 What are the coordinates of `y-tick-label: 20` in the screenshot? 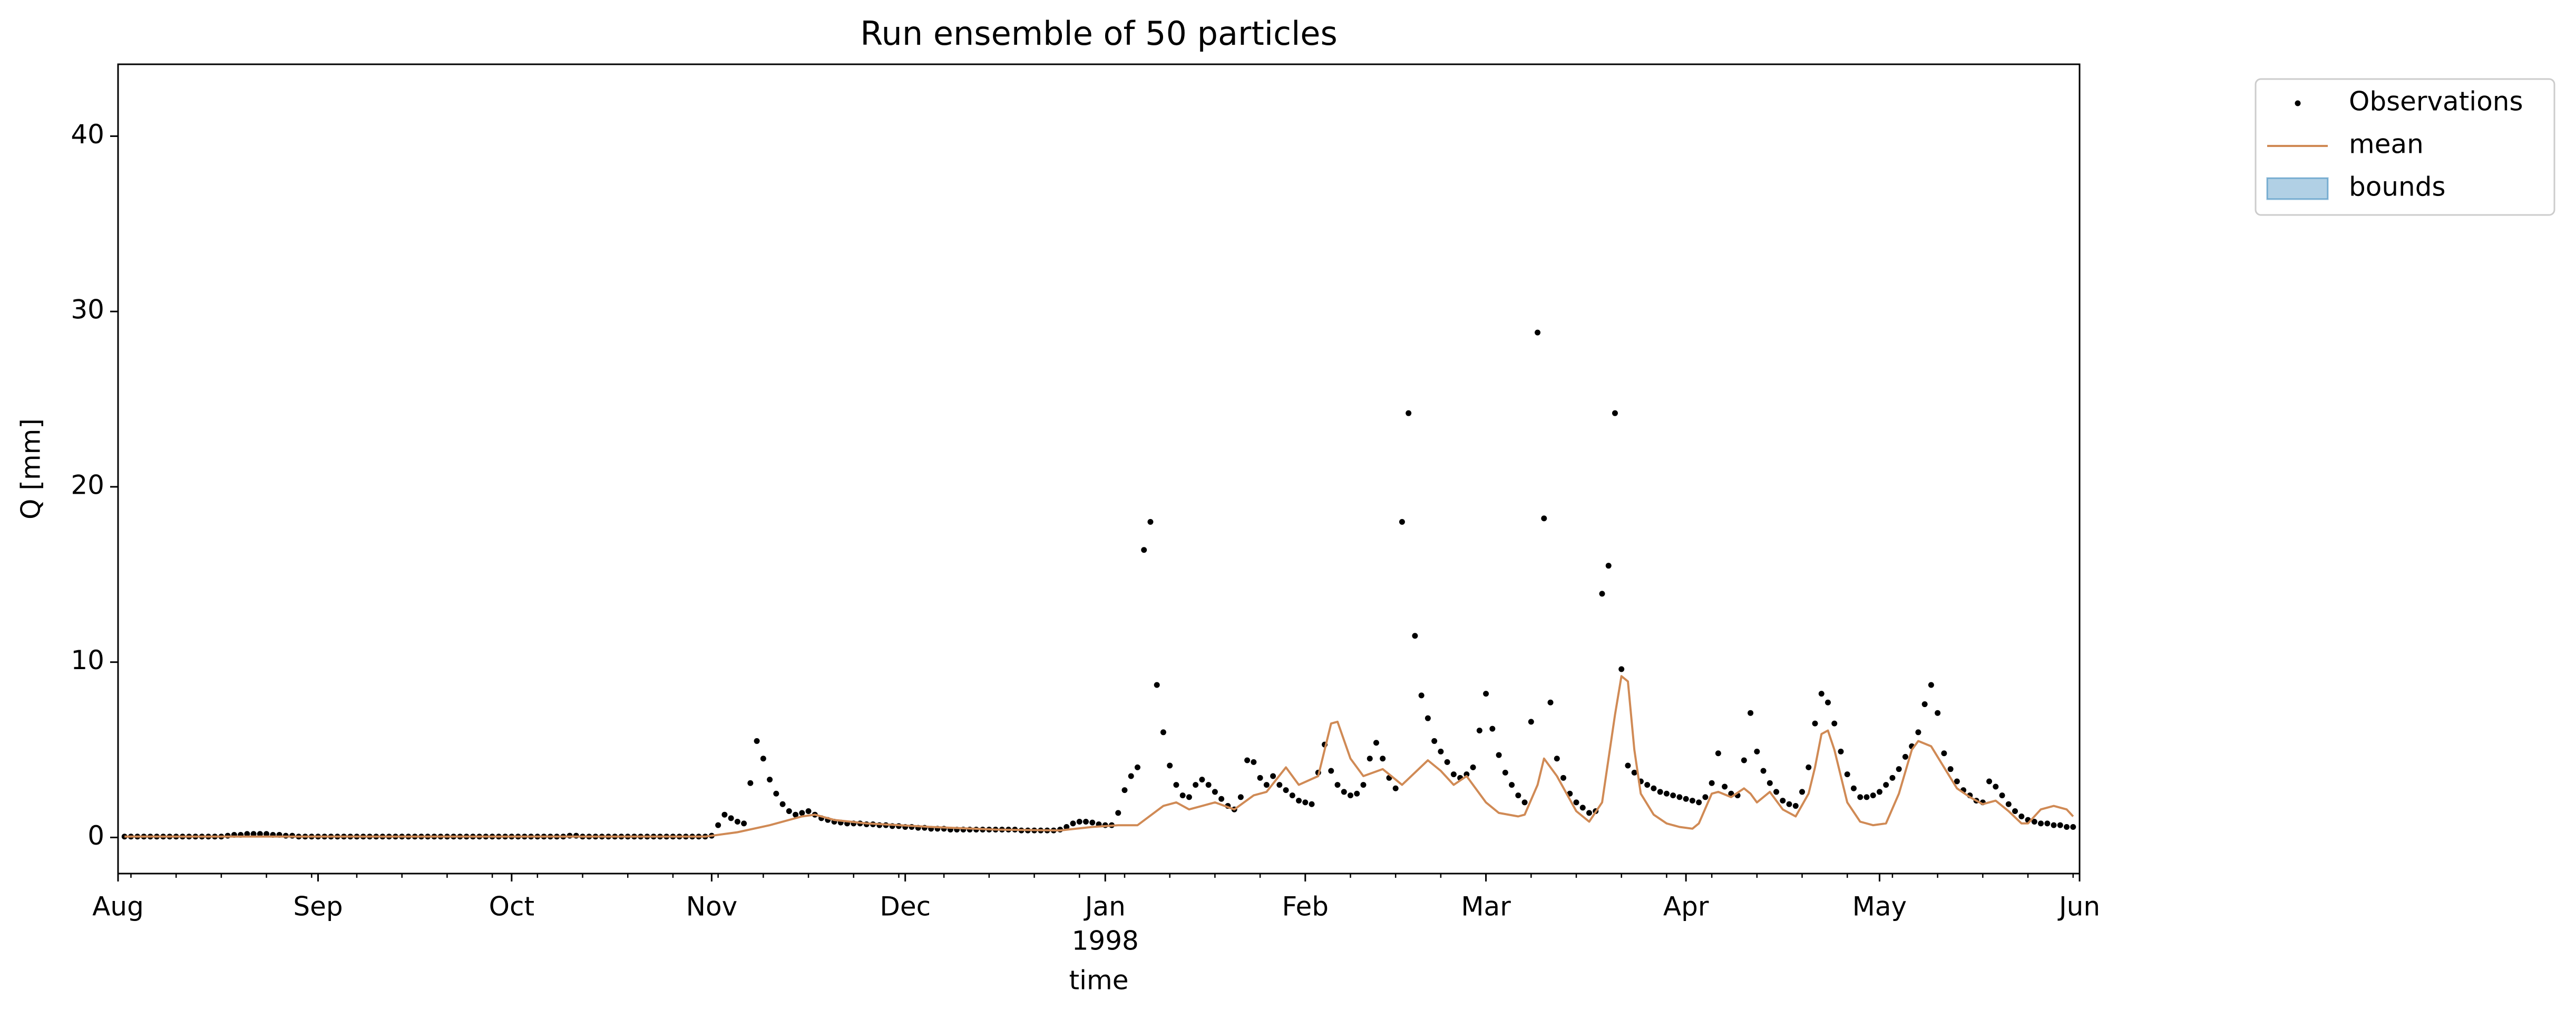 It's located at (87, 484).